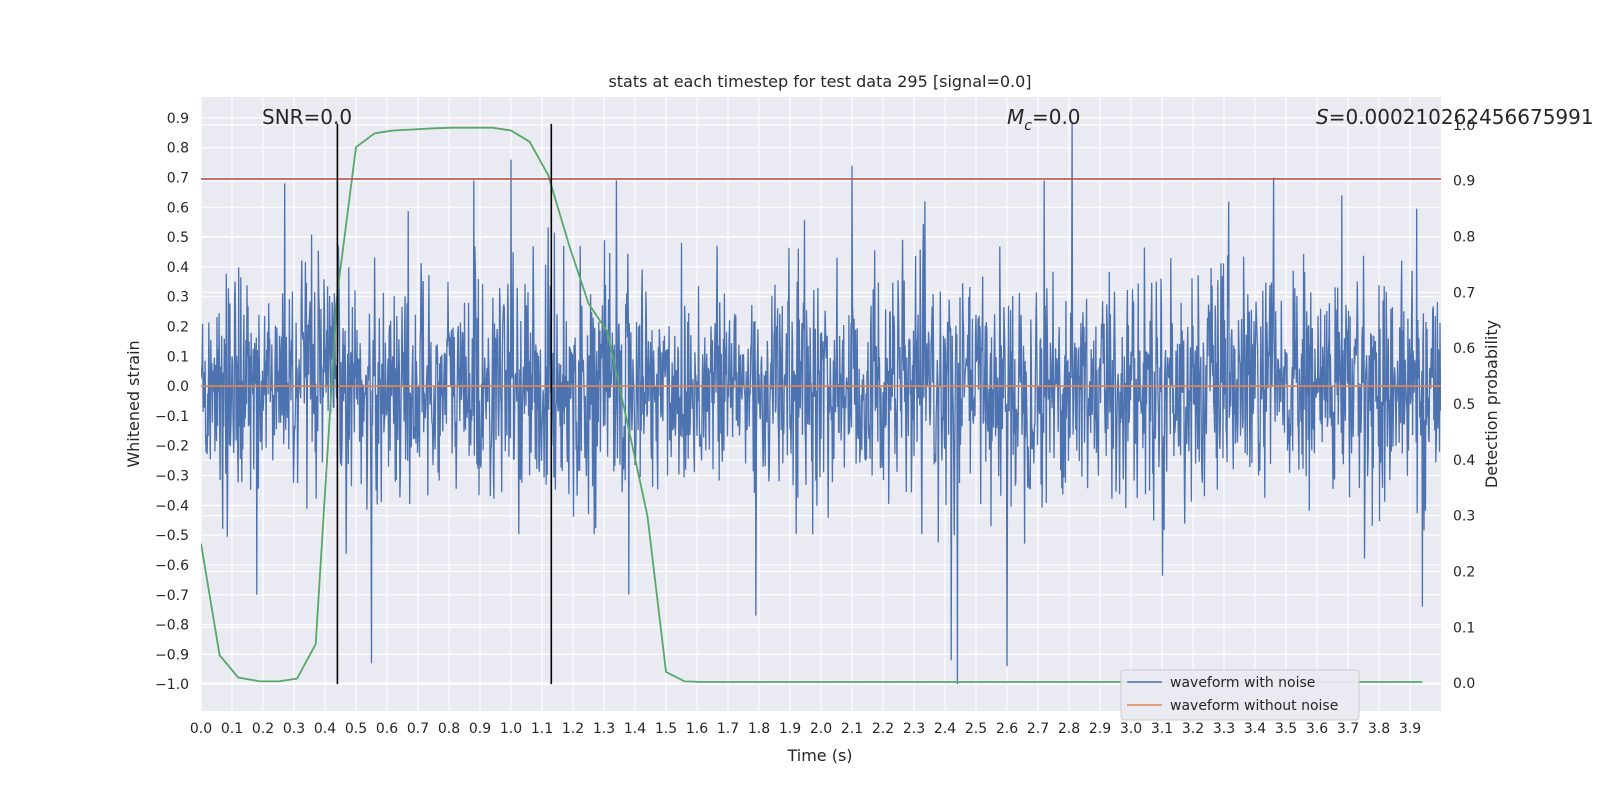  What do you see at coordinates (1162, 729) in the screenshot?
I see `x-tick-label: 3.1` at bounding box center [1162, 729].